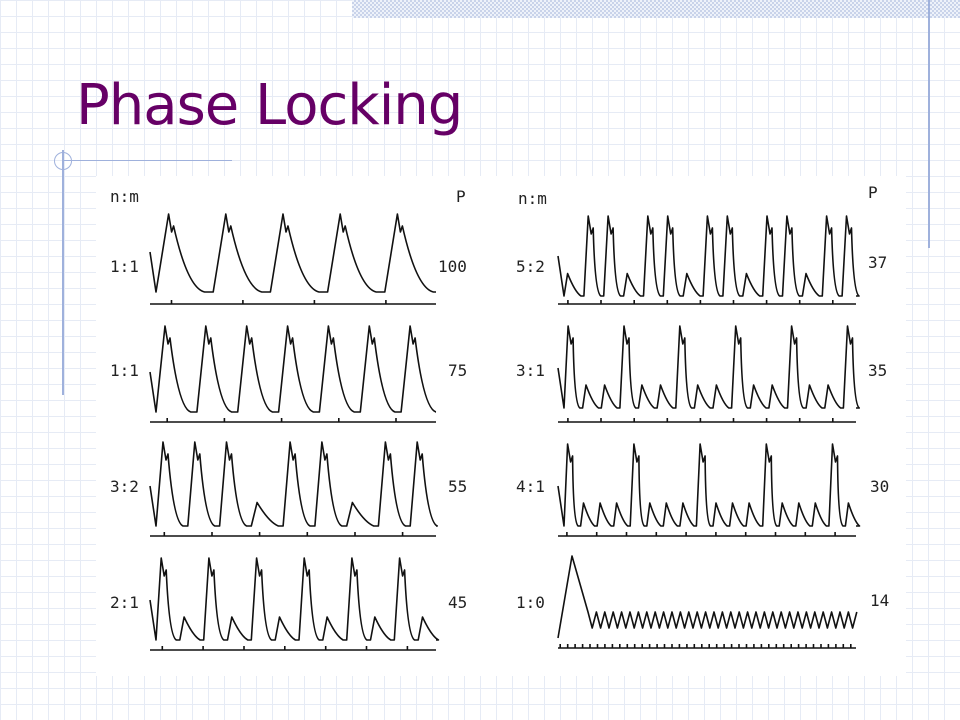  Describe the element at coordinates (124, 266) in the screenshot. I see `left-row-1-ratio: 1:1` at that location.